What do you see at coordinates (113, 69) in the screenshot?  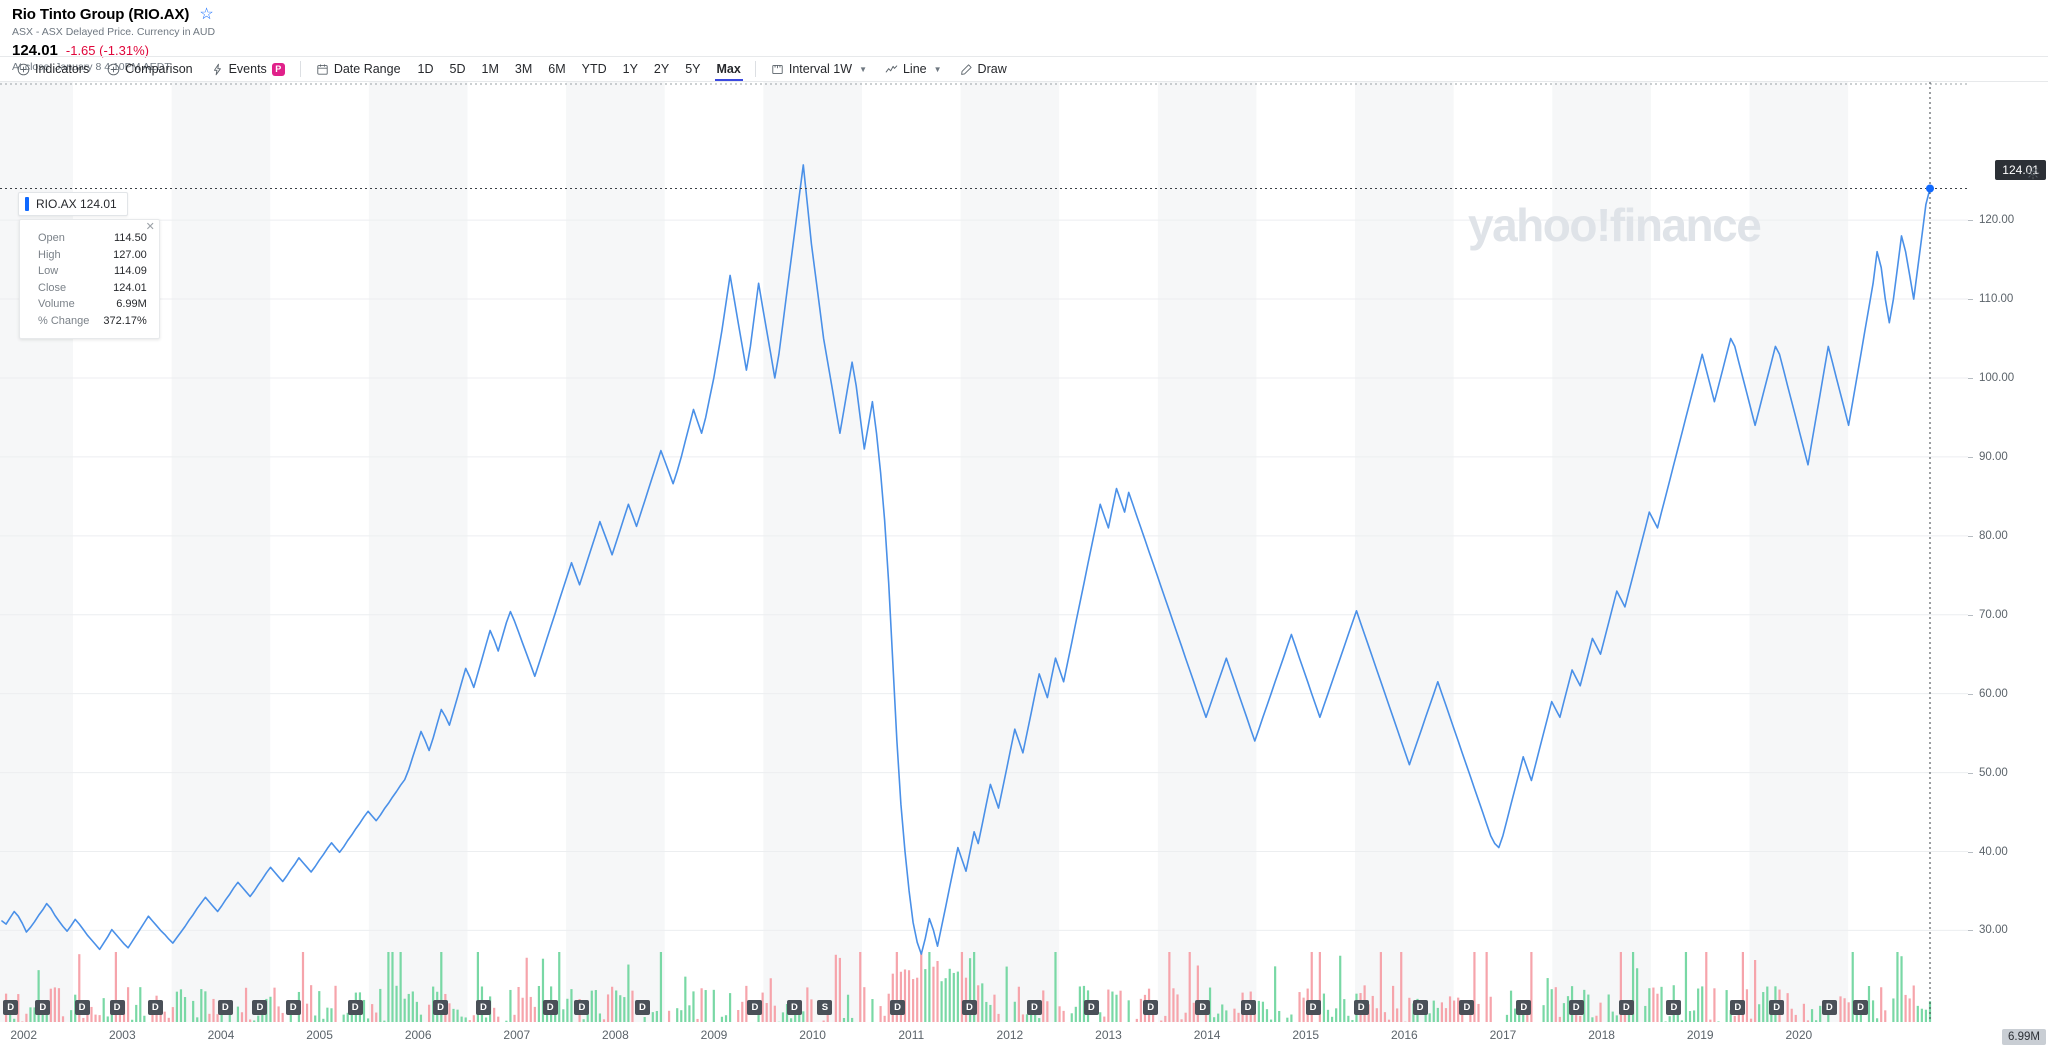 I see `plus-circle-icon` at bounding box center [113, 69].